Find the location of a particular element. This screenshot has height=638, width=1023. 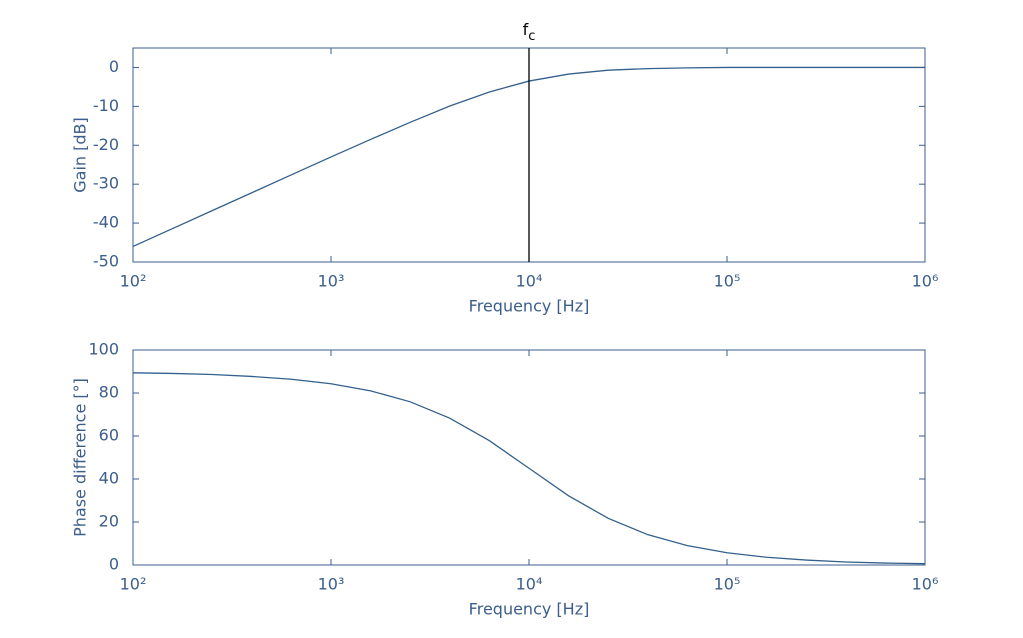

y-tick-label: -40 is located at coordinates (106, 222).